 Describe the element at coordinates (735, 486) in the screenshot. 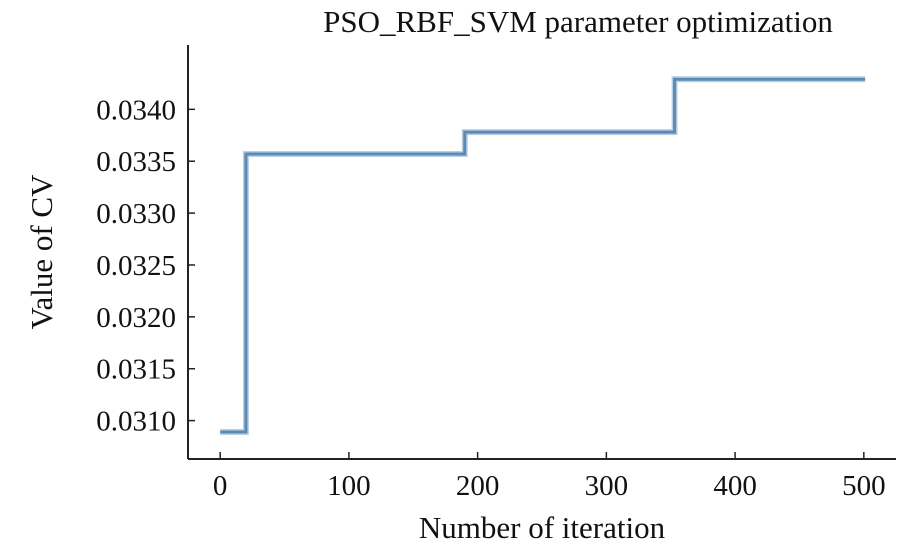

I see `x-tick-label: 400` at that location.